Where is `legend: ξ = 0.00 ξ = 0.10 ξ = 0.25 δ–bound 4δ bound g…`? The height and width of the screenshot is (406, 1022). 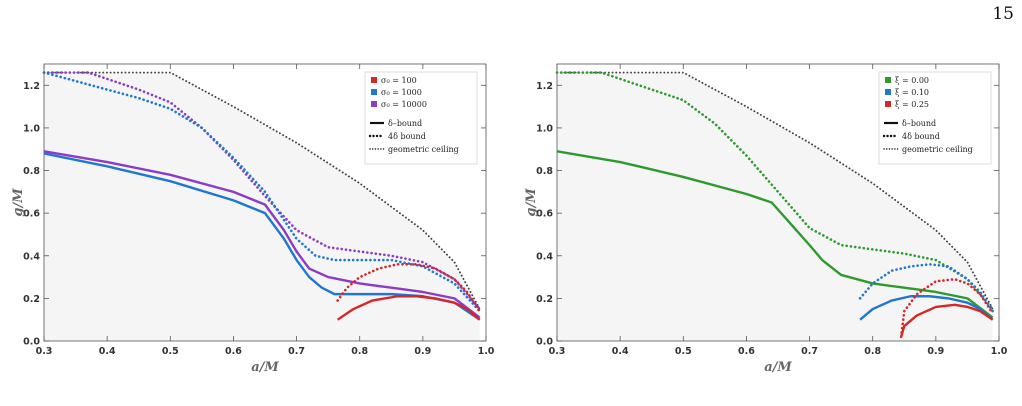
legend: ξ = 0.00 ξ = 0.10 ξ = 0.25 δ–bound 4δ bound g… is located at coordinates (935, 118).